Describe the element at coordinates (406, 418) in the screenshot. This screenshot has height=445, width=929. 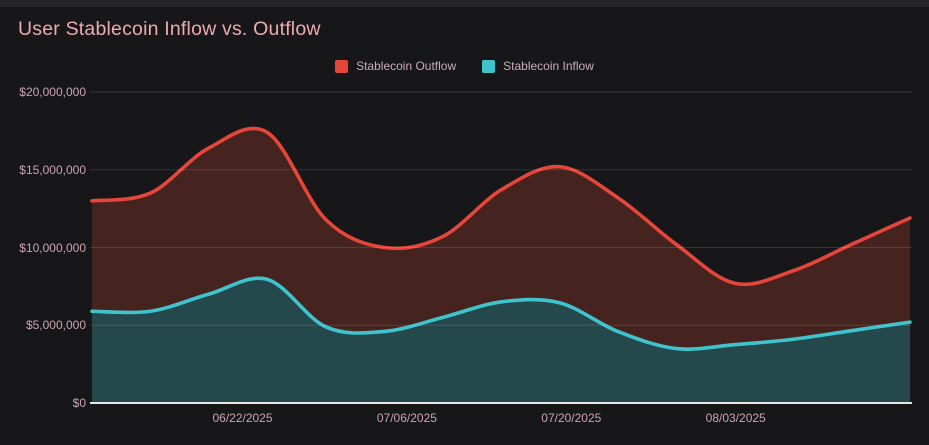
I see `x-axis-tick-label: 07/06/2025` at that location.